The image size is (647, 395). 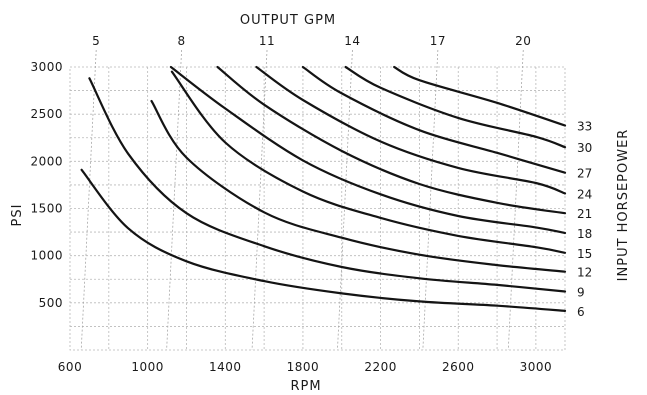 What do you see at coordinates (458, 367) in the screenshot?
I see `x-tick-label: 2600` at bounding box center [458, 367].